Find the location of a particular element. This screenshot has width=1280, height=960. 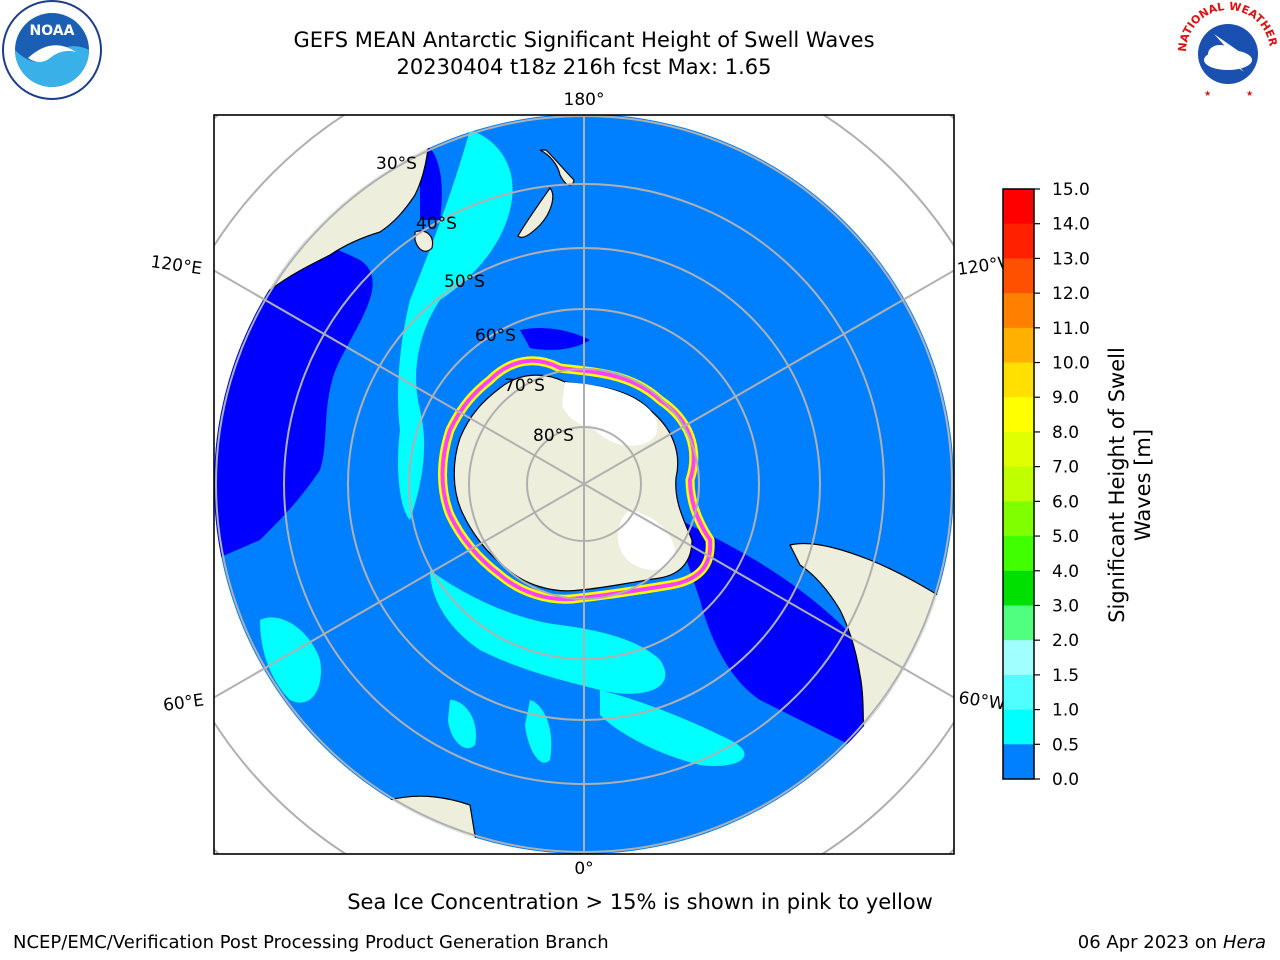

land-tasmania is located at coordinates (424, 241).